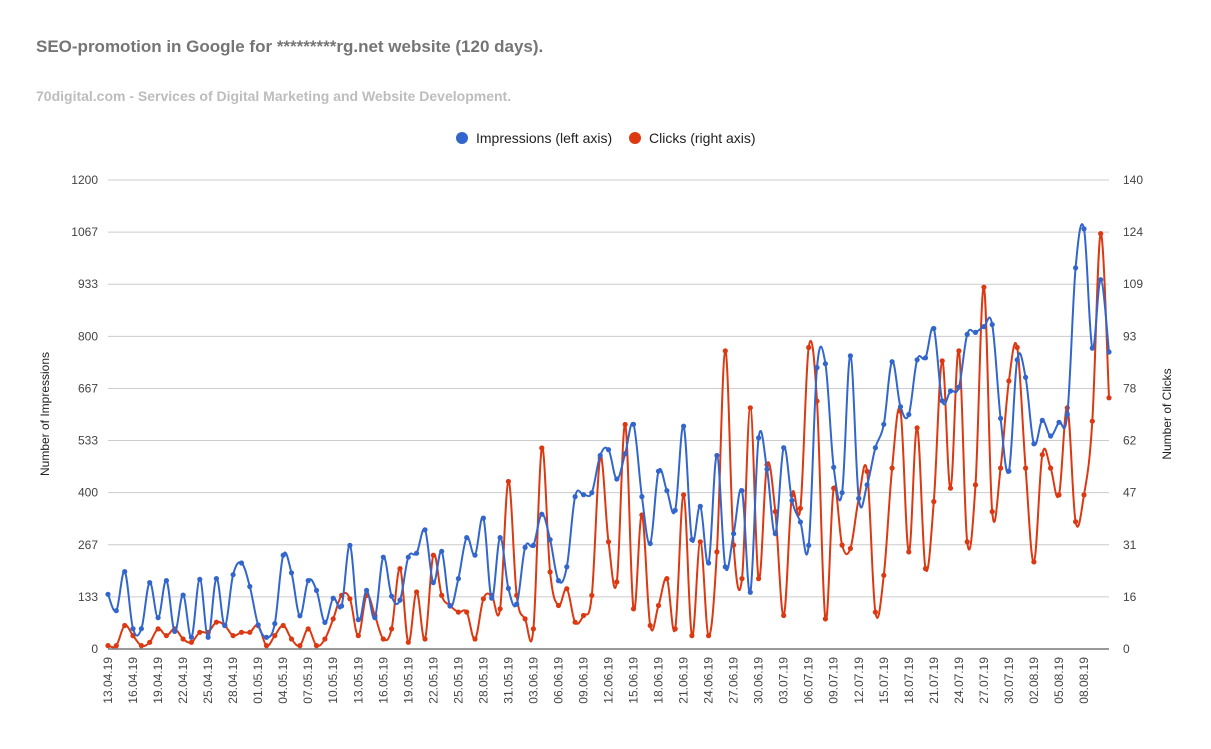 The width and height of the screenshot is (1211, 749). What do you see at coordinates (88, 545) in the screenshot?
I see `y-left-tick-label: 267` at bounding box center [88, 545].